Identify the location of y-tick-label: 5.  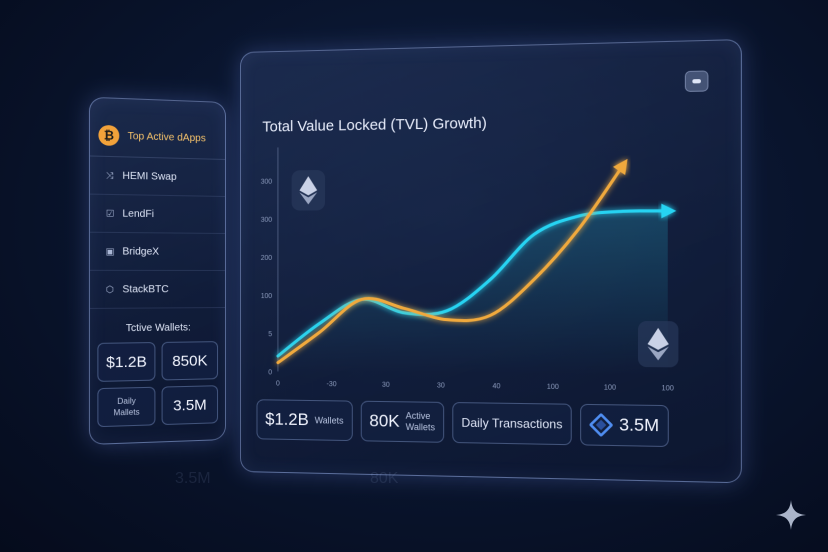
(270, 334).